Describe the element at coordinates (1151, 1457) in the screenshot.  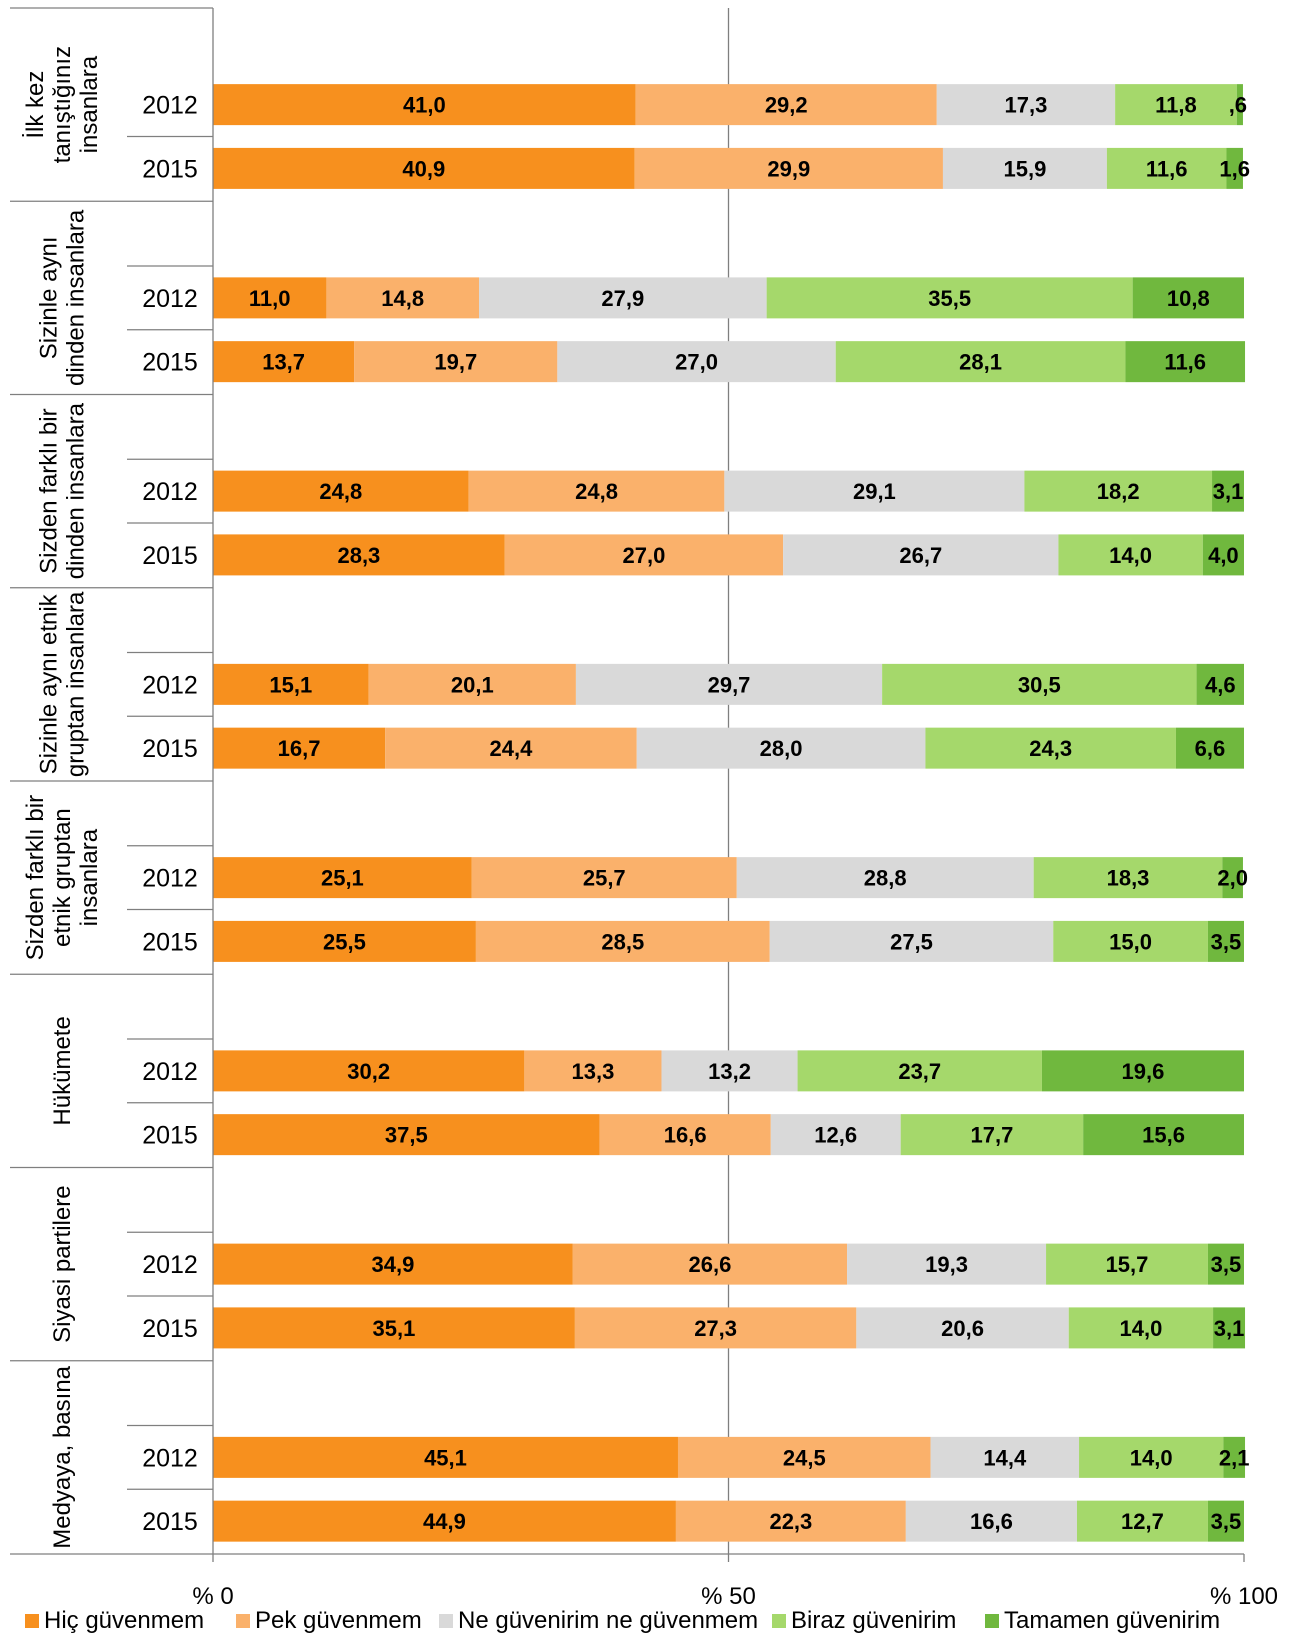
I see `data-label: 14,0` at that location.